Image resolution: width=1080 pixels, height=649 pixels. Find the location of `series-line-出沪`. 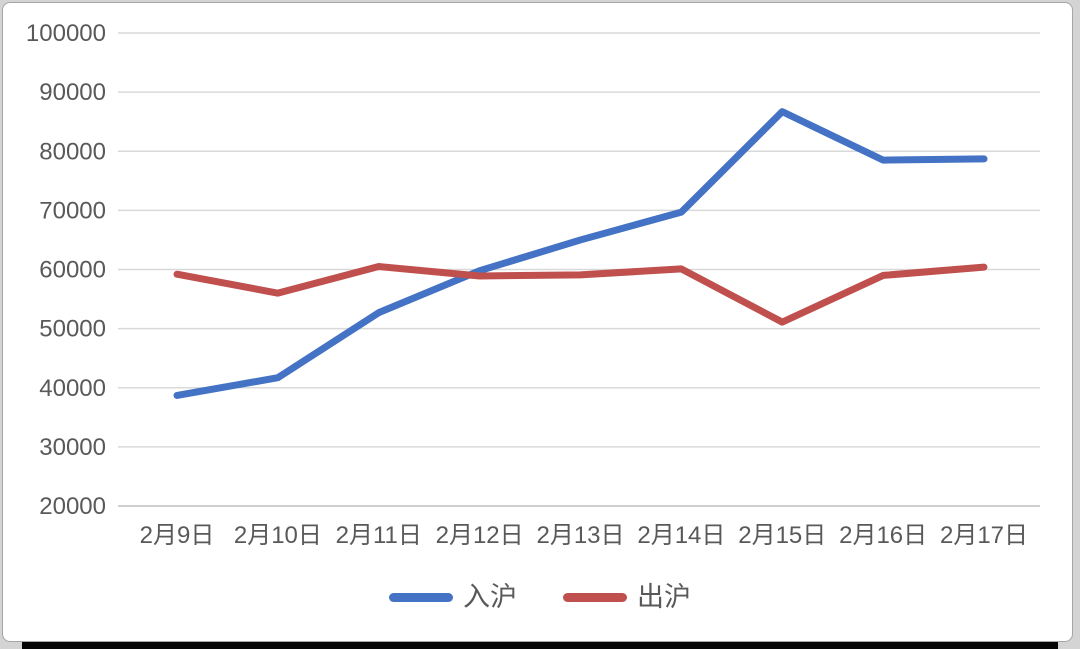

series-line-出沪 is located at coordinates (580, 294).